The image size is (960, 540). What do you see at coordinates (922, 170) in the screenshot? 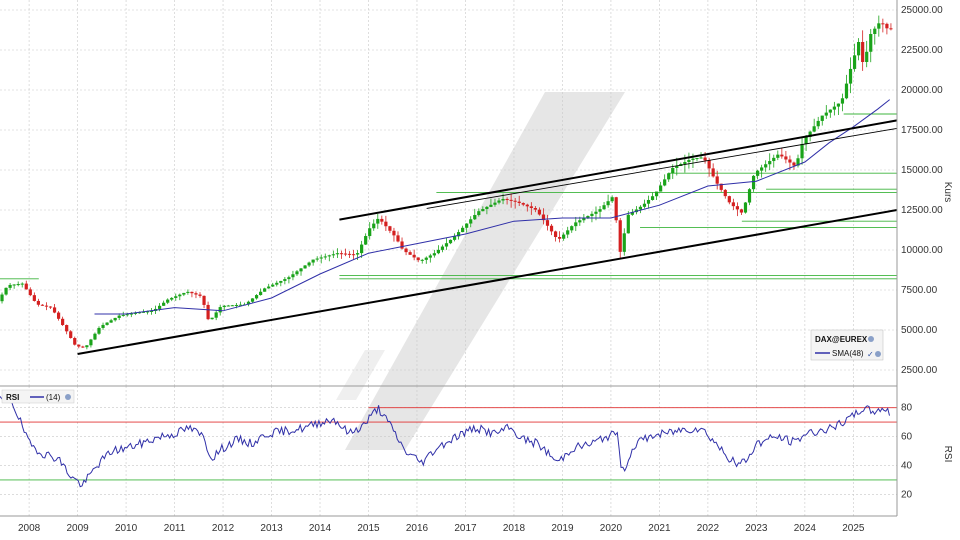
I see `price-tick-label: 15000.00` at bounding box center [922, 170].